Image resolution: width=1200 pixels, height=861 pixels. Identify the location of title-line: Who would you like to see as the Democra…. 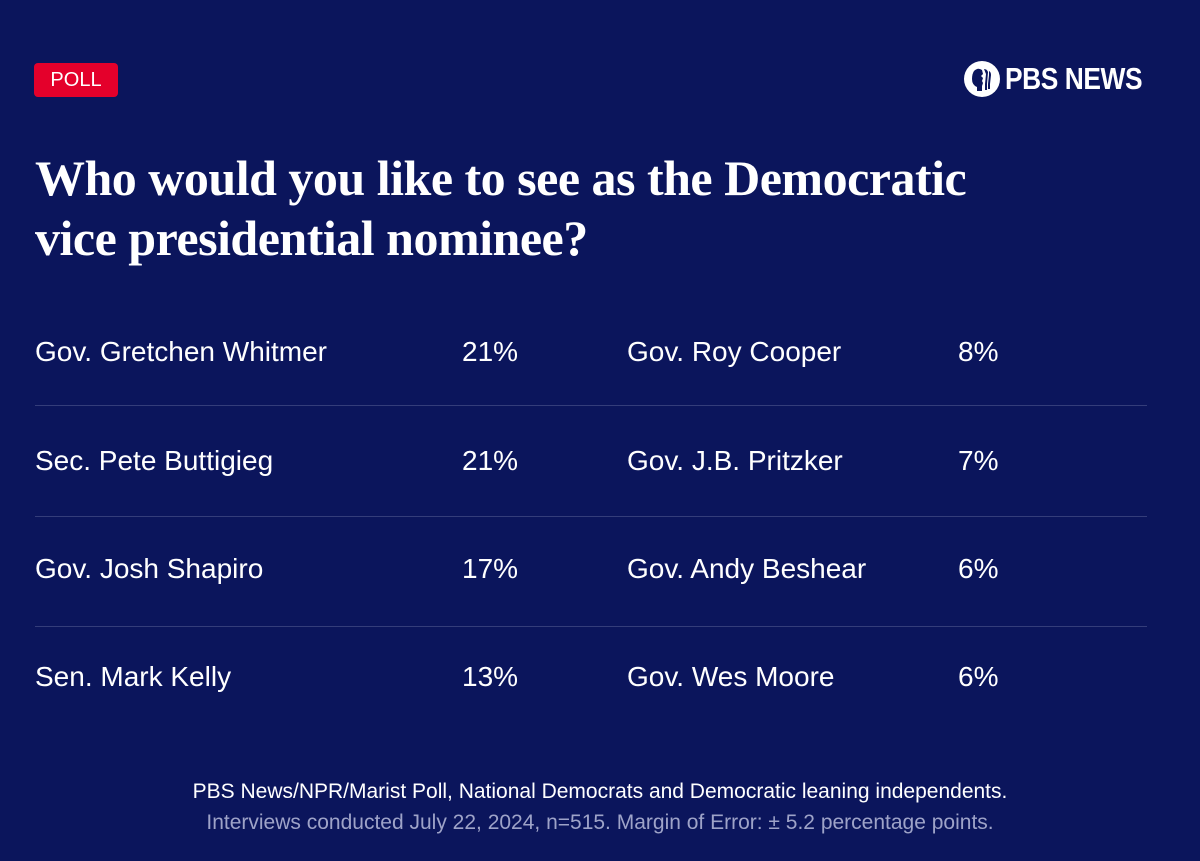
(501, 178).